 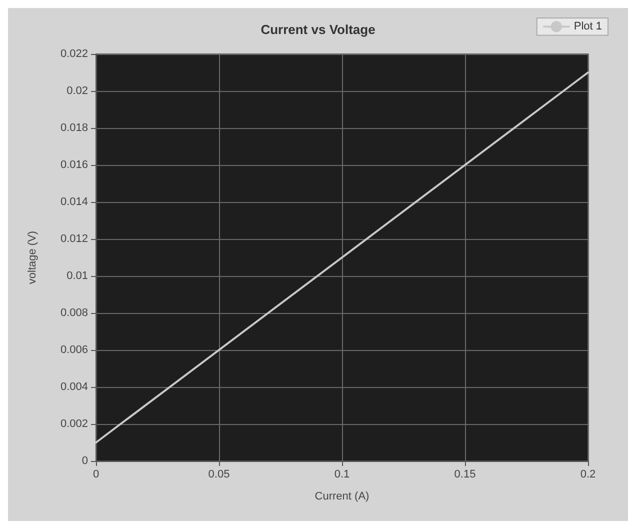 I want to click on y-axis-title: voltage (V), so click(x=32, y=257).